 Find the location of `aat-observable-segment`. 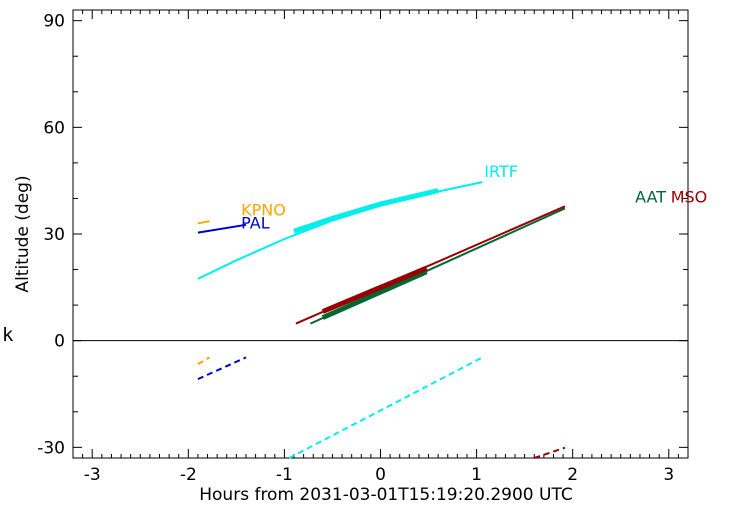

aat-observable-segment is located at coordinates (374, 294).